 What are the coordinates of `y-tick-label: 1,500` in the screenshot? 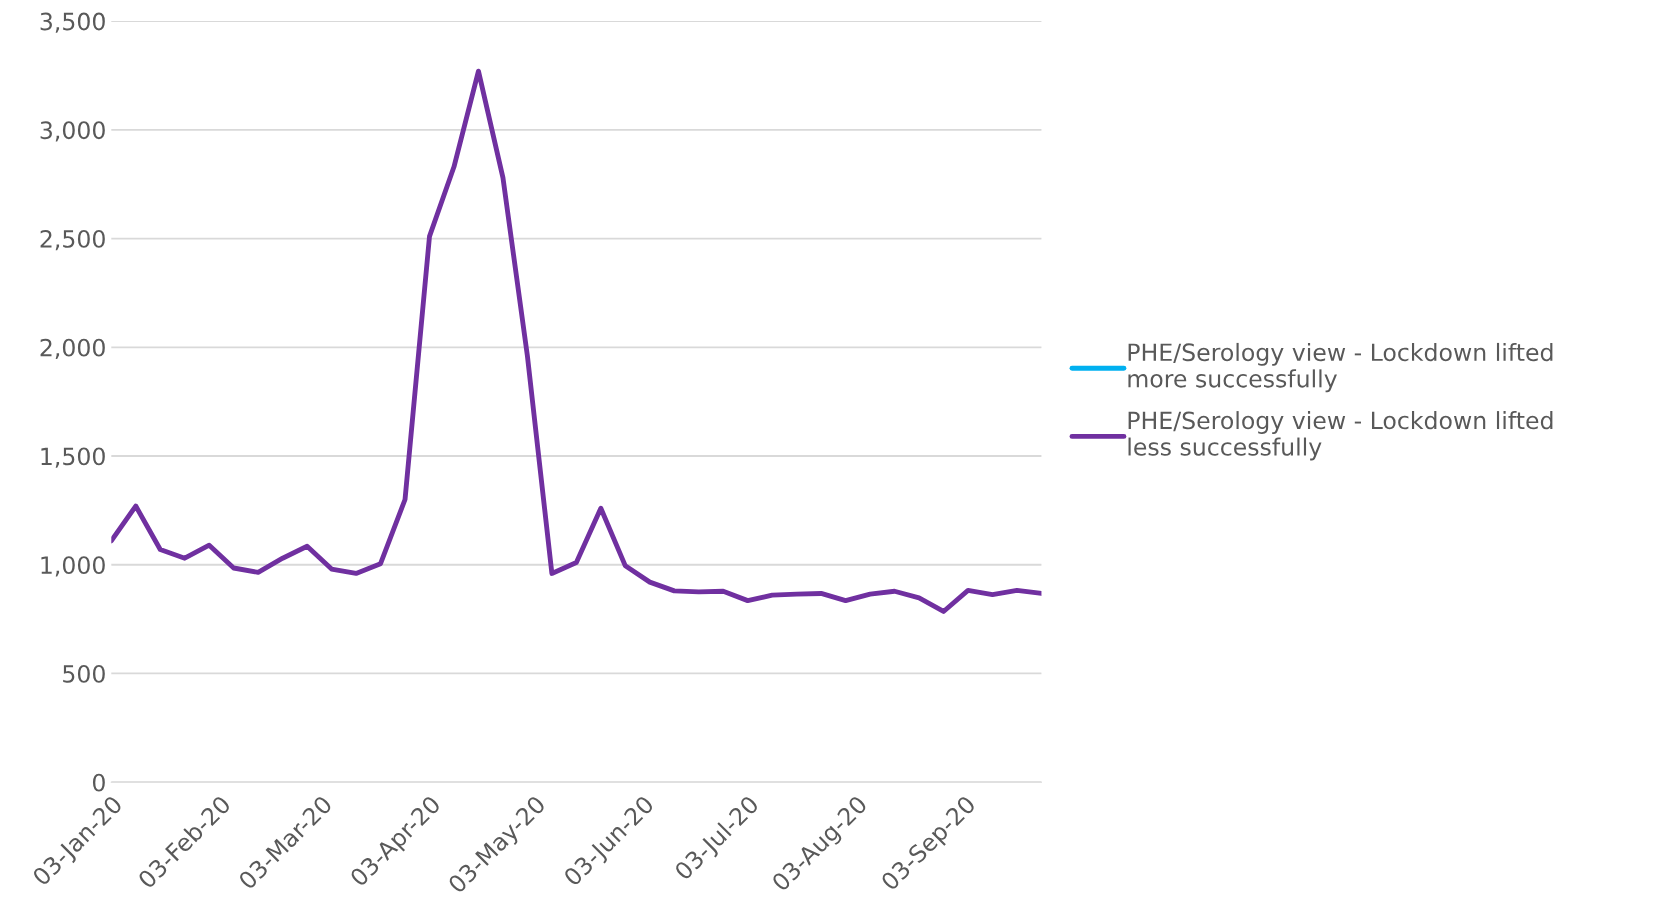 It's located at (73, 457).